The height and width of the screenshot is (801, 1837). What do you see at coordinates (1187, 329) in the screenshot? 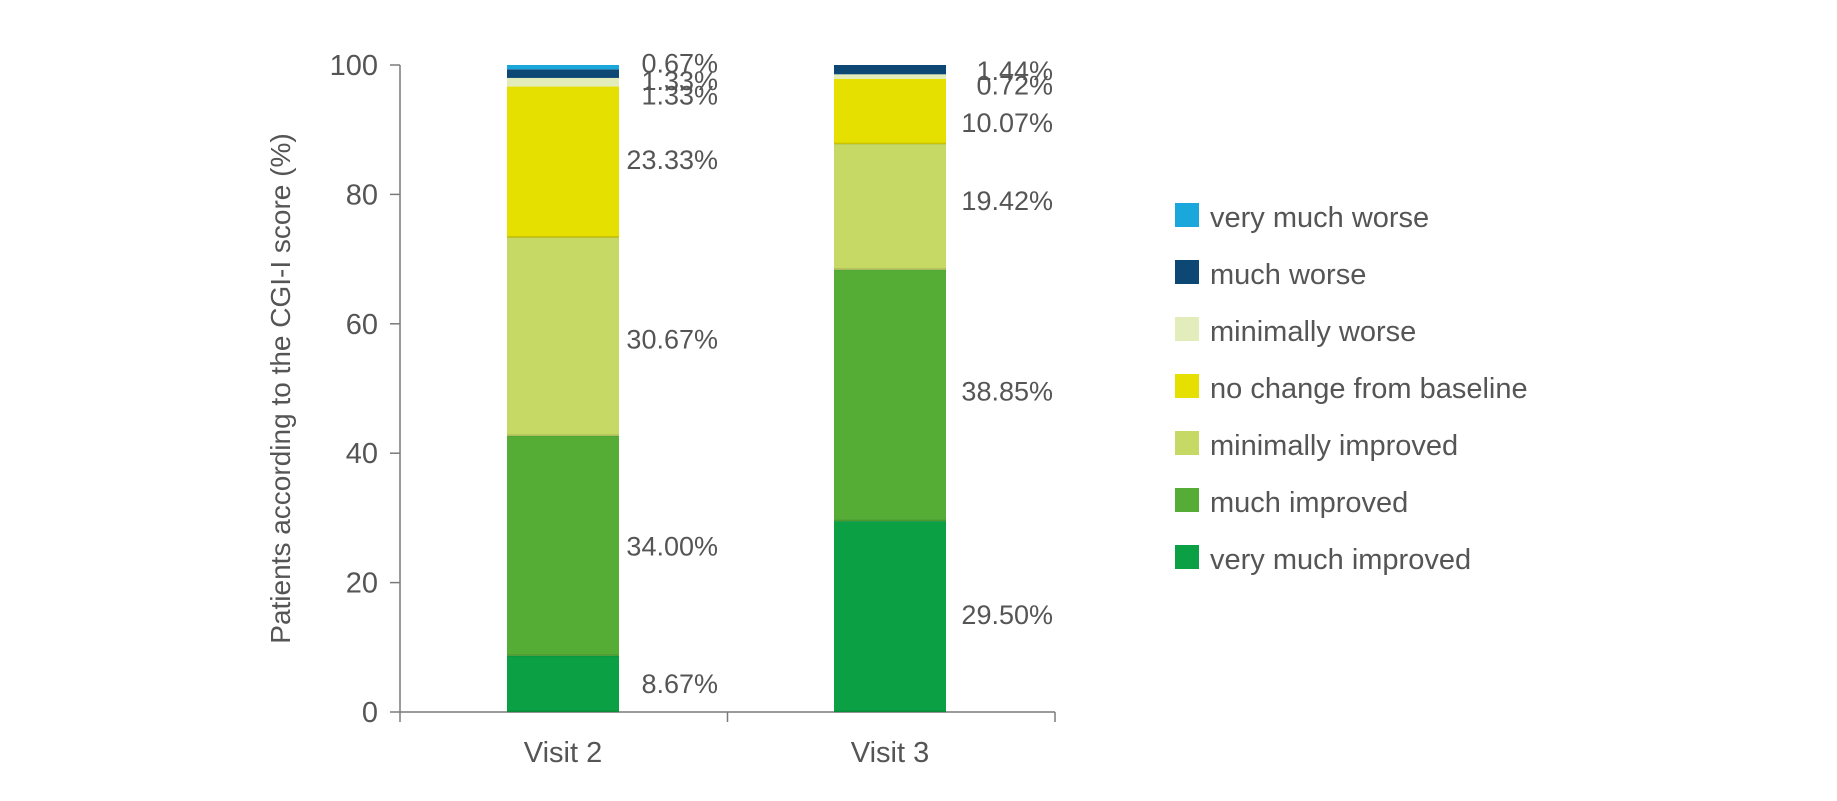
I see `legend-swatch-minimally-worse` at bounding box center [1187, 329].